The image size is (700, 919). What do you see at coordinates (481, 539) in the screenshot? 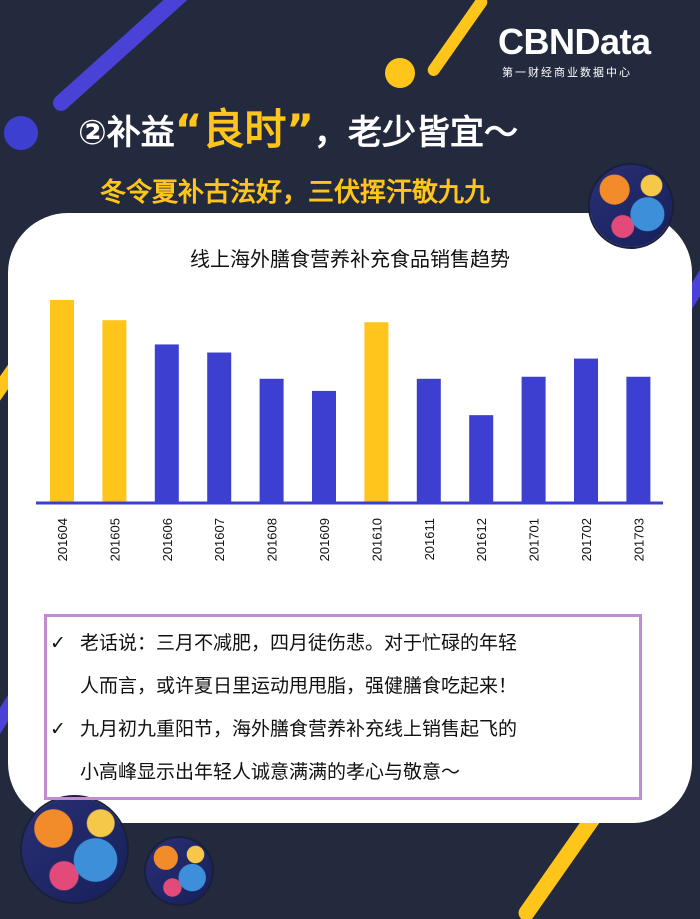
I see `tick-label-201612: 201612` at bounding box center [481, 539].